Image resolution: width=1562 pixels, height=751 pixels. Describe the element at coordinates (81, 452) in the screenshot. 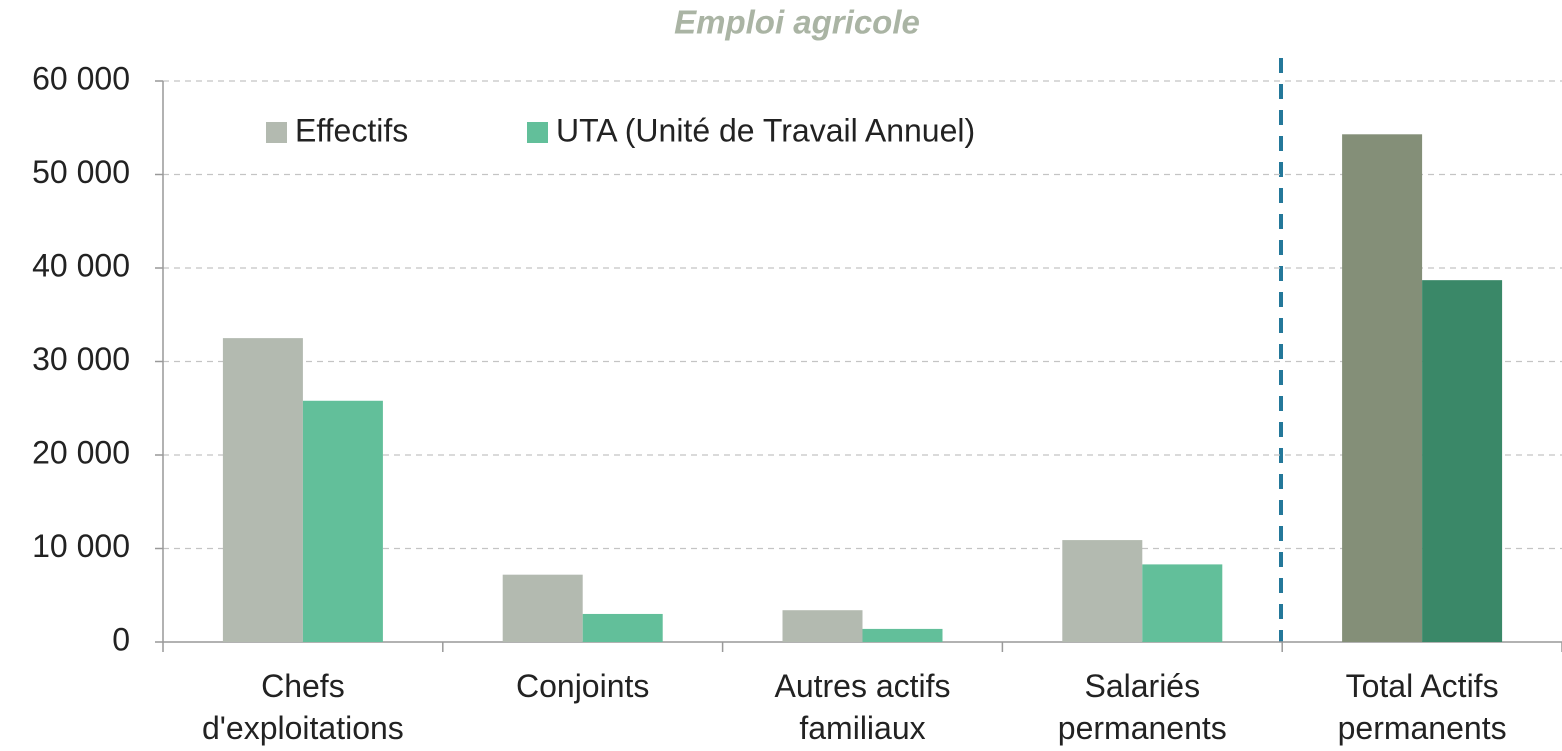

I see `y-tick-label: 20 000` at that location.